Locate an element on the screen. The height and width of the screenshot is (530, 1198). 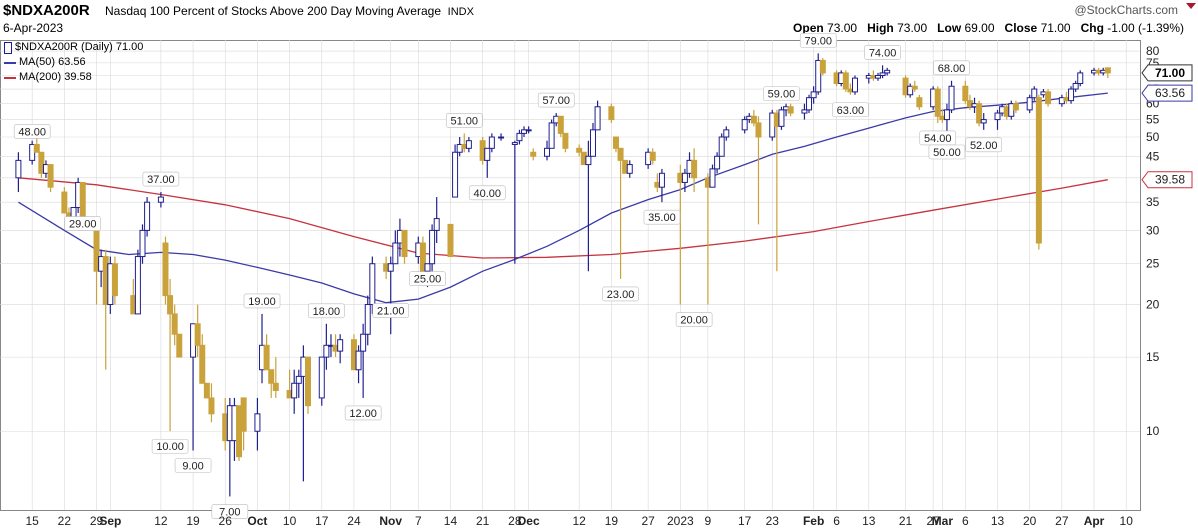
extreme-annotation: 21.00 is located at coordinates (391, 310).